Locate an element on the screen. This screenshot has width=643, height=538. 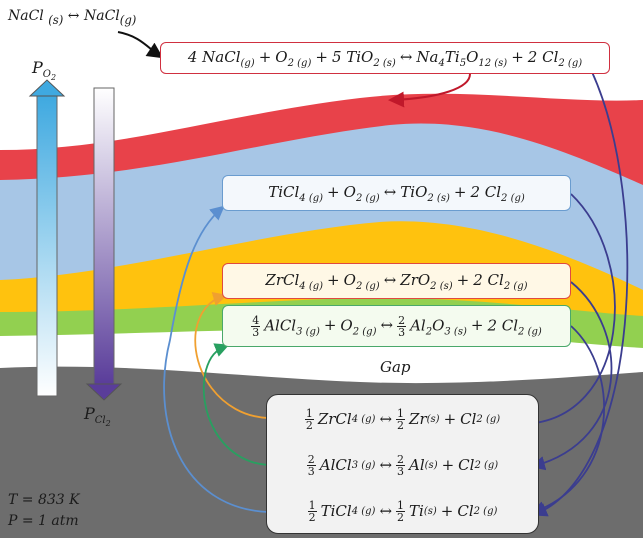
al2o3-equation: 4 3 AlCl3 (g) + O2 (g) ↔ 2 3 Al2O3 (s) +2 Cl2 (g) is located at coordinates (396, 326).